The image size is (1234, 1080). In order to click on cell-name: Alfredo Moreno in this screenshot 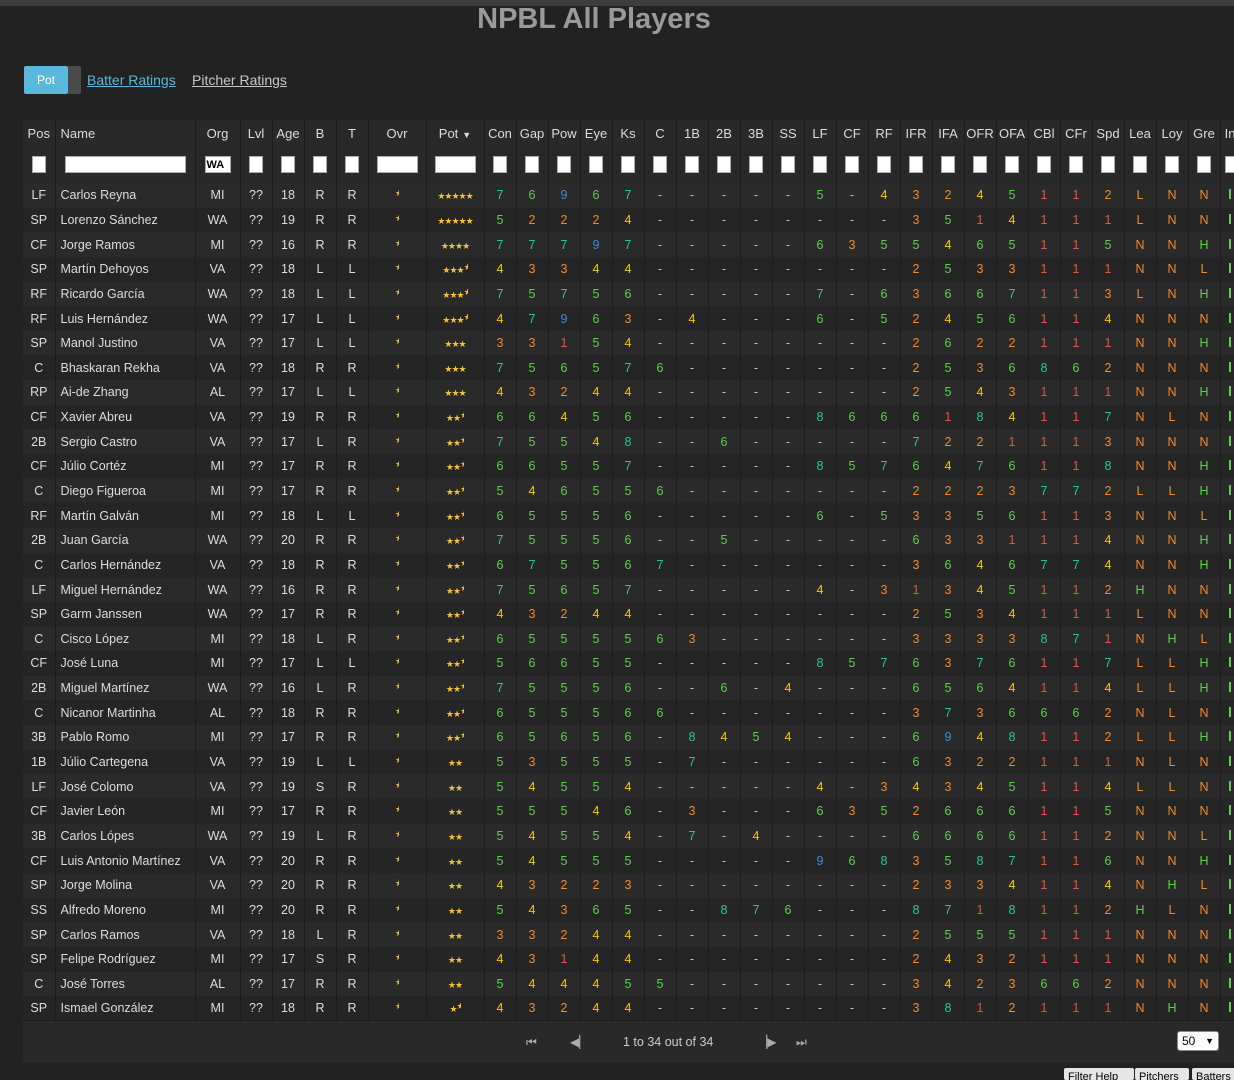, I will do `click(125, 910)`.